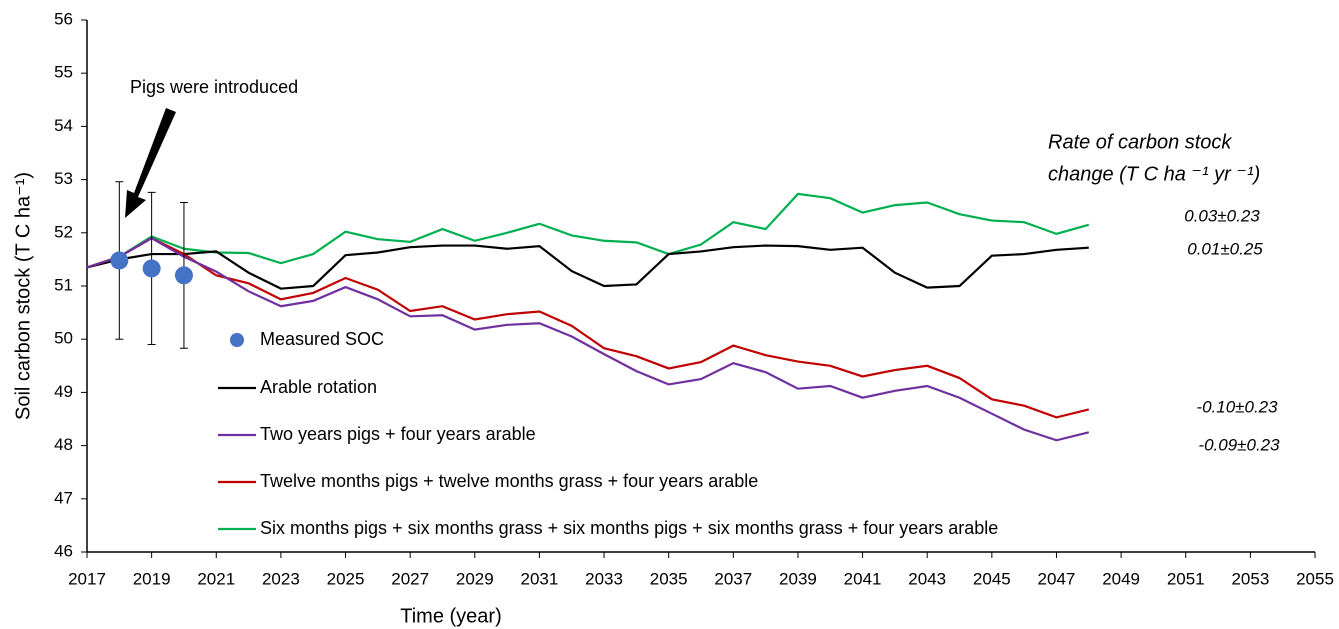  What do you see at coordinates (1186, 578) in the screenshot?
I see `x-tick-label: 2051` at bounding box center [1186, 578].